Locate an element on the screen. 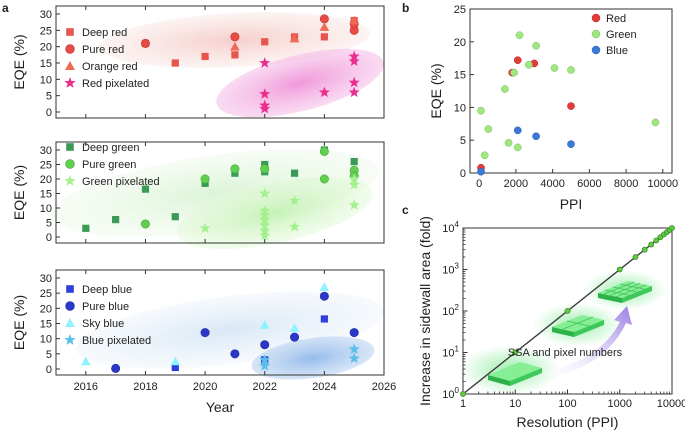 This screenshot has width=685, height=430. y-tick-label: 10⁴ is located at coordinates (450, 227).